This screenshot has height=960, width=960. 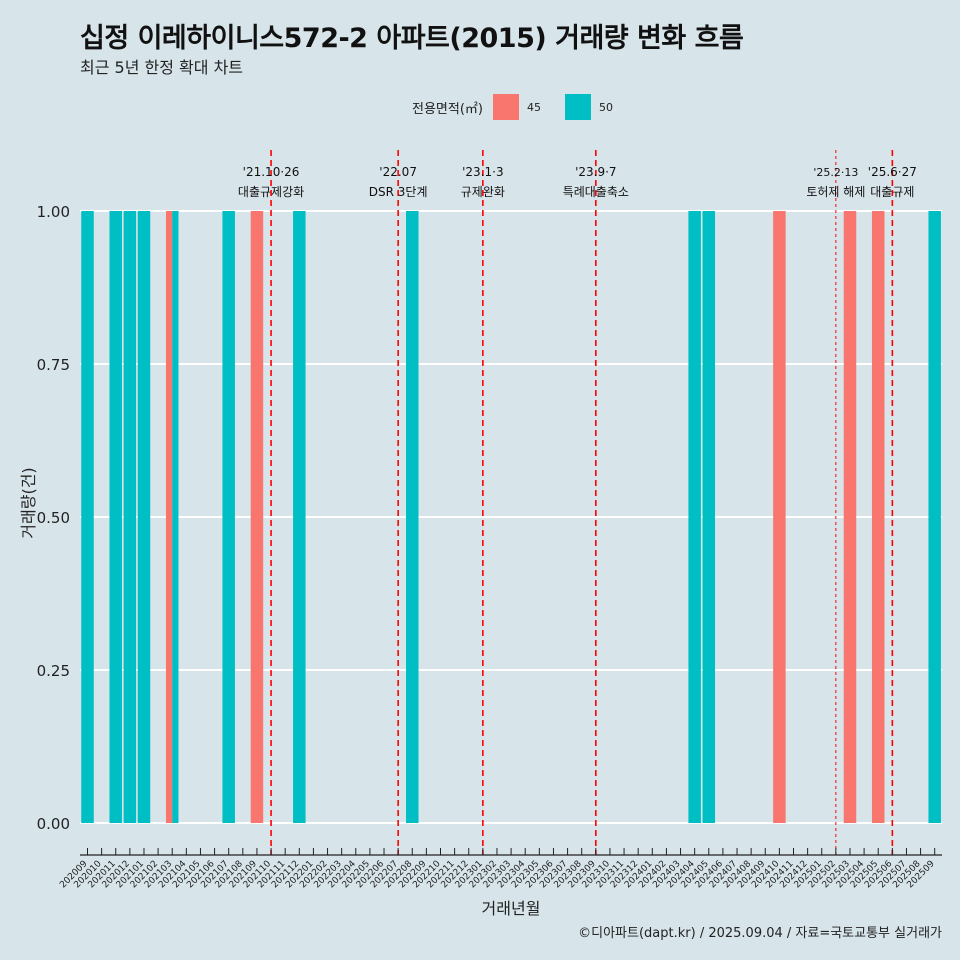 I want to click on event-label-202502: 토허제 해제, so click(x=835, y=192).